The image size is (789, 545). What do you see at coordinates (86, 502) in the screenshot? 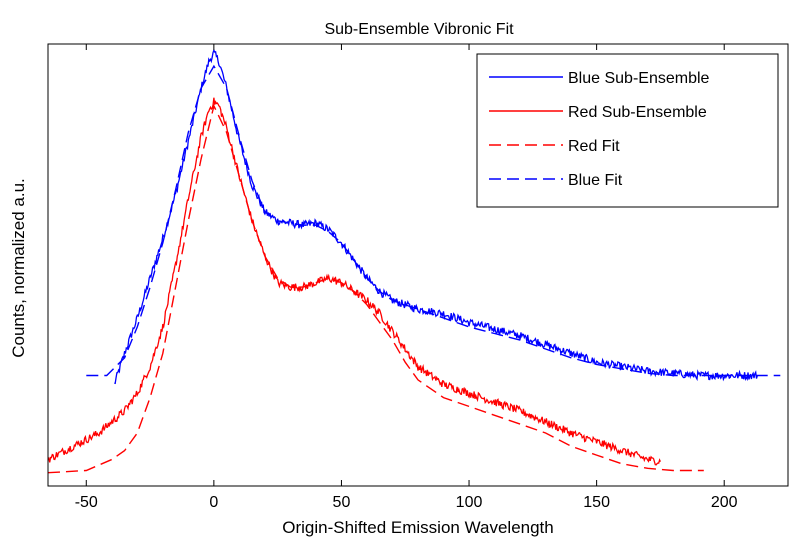
I see `x-tick-label: -50` at bounding box center [86, 502].